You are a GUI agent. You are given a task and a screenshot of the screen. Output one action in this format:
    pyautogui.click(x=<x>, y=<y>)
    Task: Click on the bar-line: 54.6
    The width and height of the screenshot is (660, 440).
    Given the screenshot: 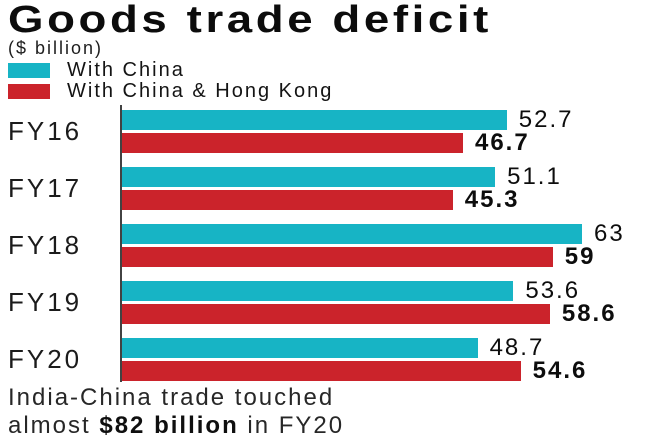 What is the action you would take?
    pyautogui.click(x=354, y=370)
    